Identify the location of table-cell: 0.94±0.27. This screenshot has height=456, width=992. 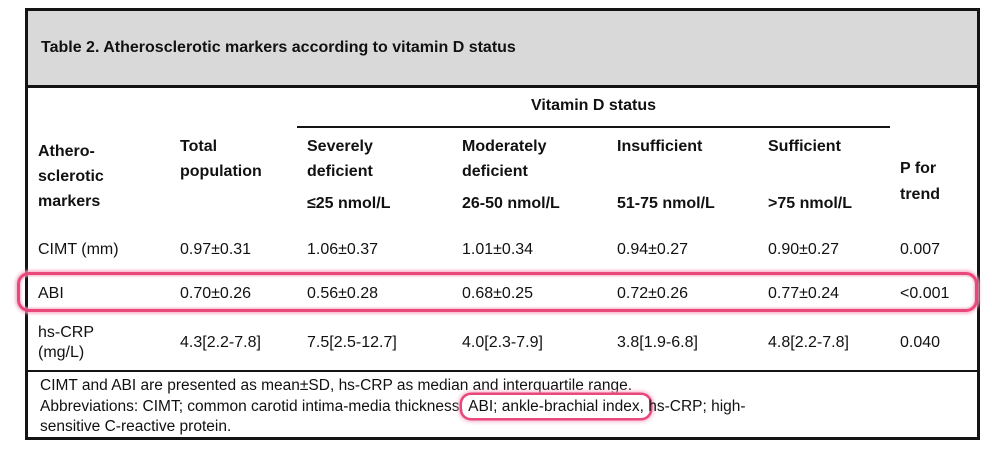
(653, 249).